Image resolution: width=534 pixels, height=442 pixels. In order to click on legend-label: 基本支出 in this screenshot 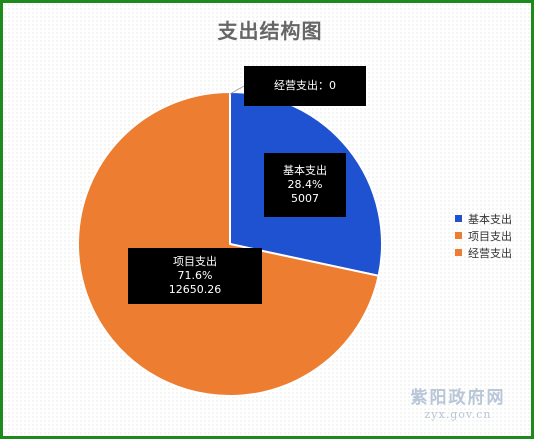, I will do `click(490, 219)`.